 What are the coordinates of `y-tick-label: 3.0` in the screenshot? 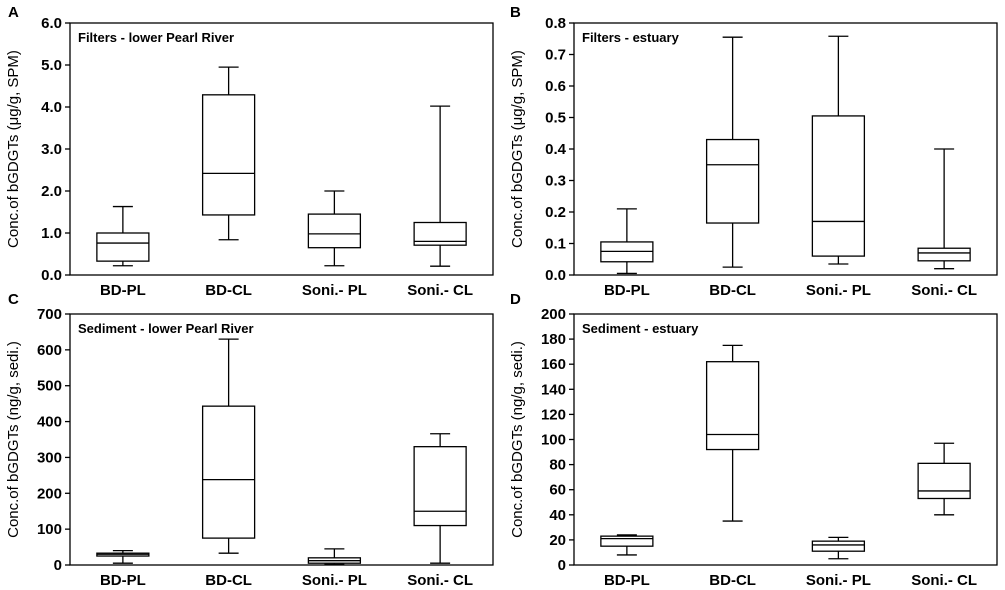 It's located at (51, 149).